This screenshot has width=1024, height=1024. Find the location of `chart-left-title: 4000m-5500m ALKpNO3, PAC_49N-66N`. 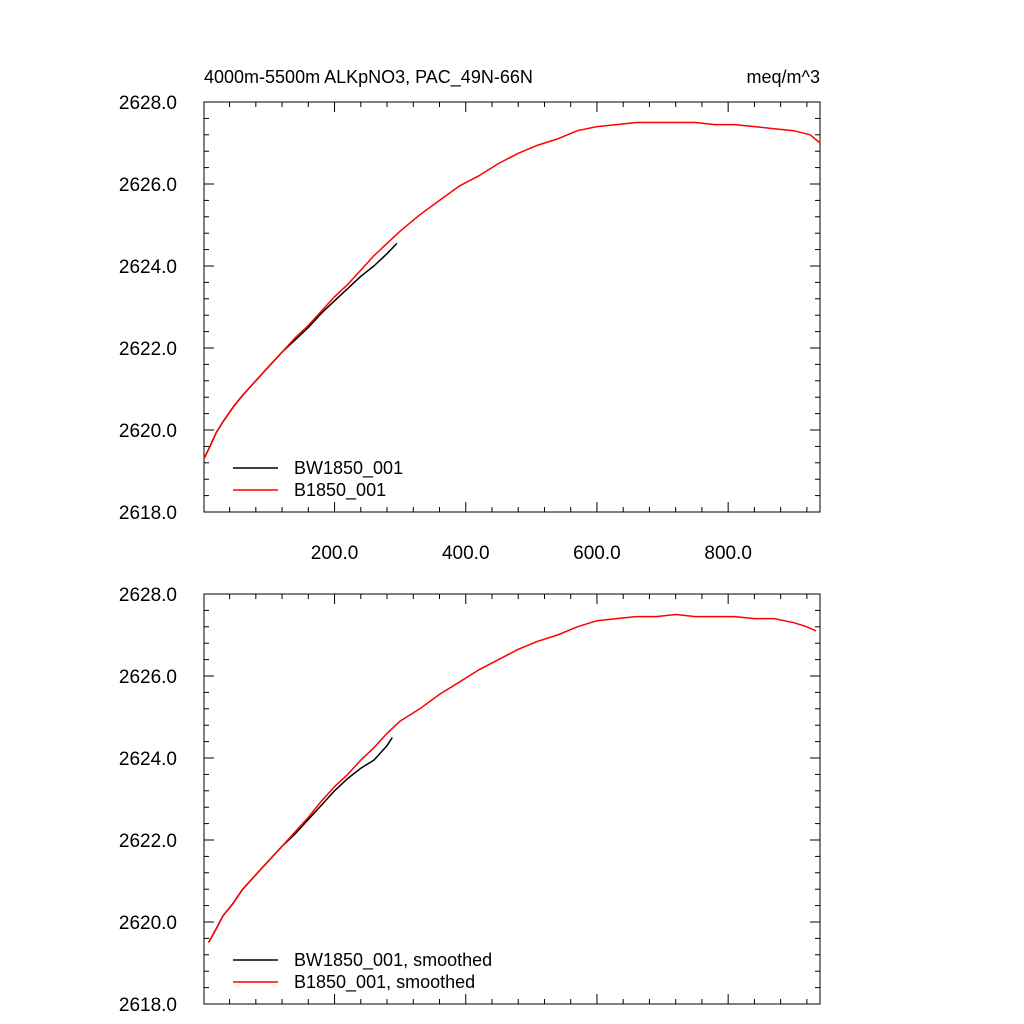

chart-left-title: 4000m-5500m ALKpNO3, PAC_49N-66N is located at coordinates (368, 77).